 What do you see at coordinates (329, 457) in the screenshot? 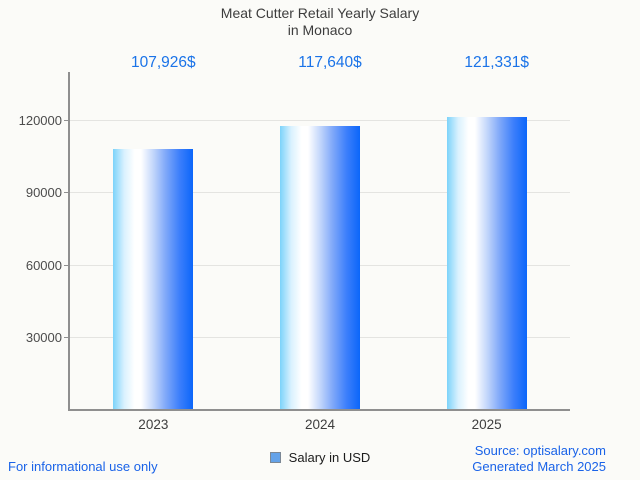
I see `legend-label: Salary in USD` at bounding box center [329, 457].